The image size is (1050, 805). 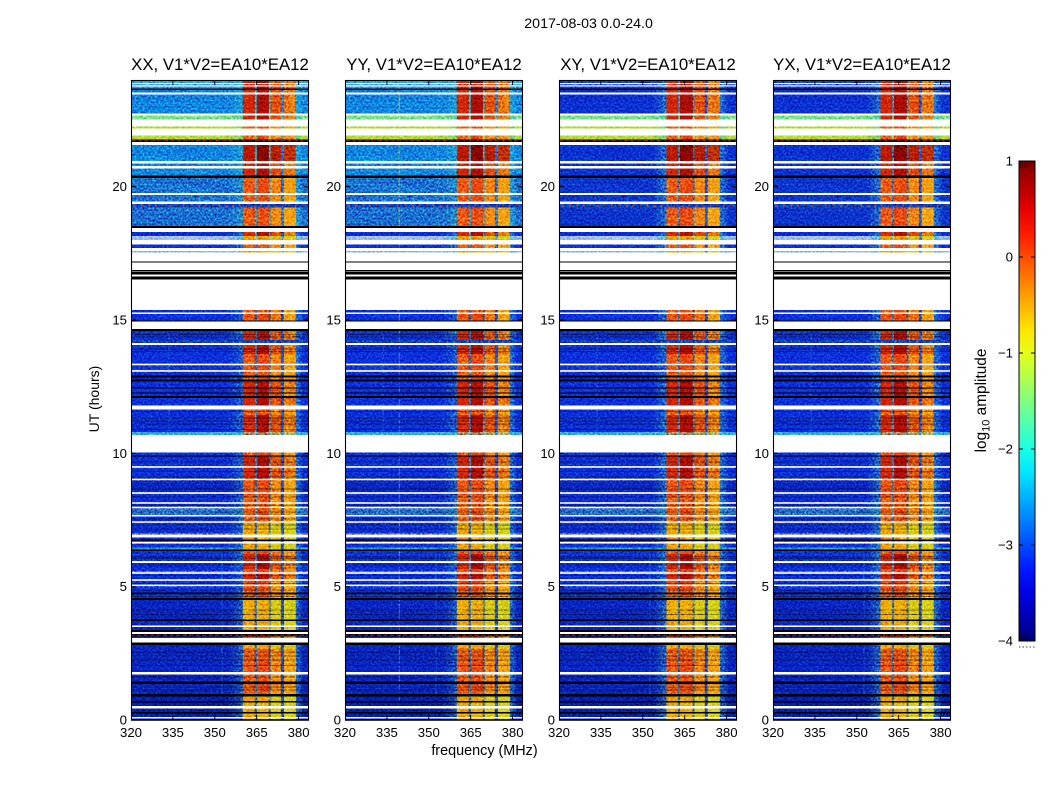 What do you see at coordinates (434, 64) in the screenshot?
I see `svg-text: YY, V1*V2=EA10*EA12` at bounding box center [434, 64].